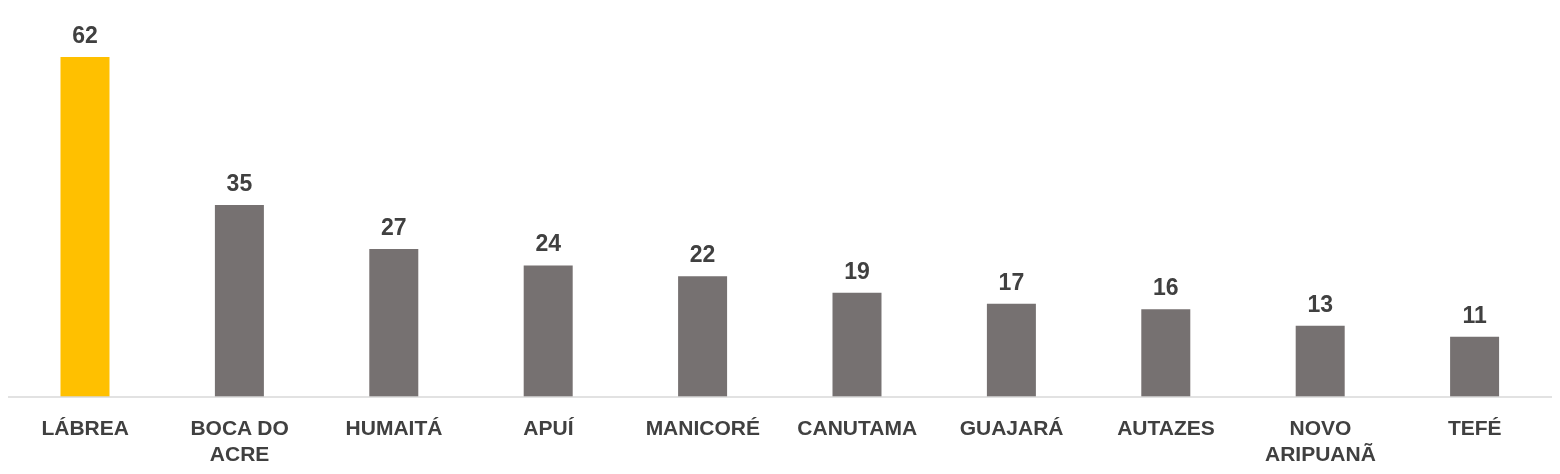 The height and width of the screenshot is (474, 1560). Describe the element at coordinates (1011, 281) in the screenshot. I see `data-label: 17` at that location.